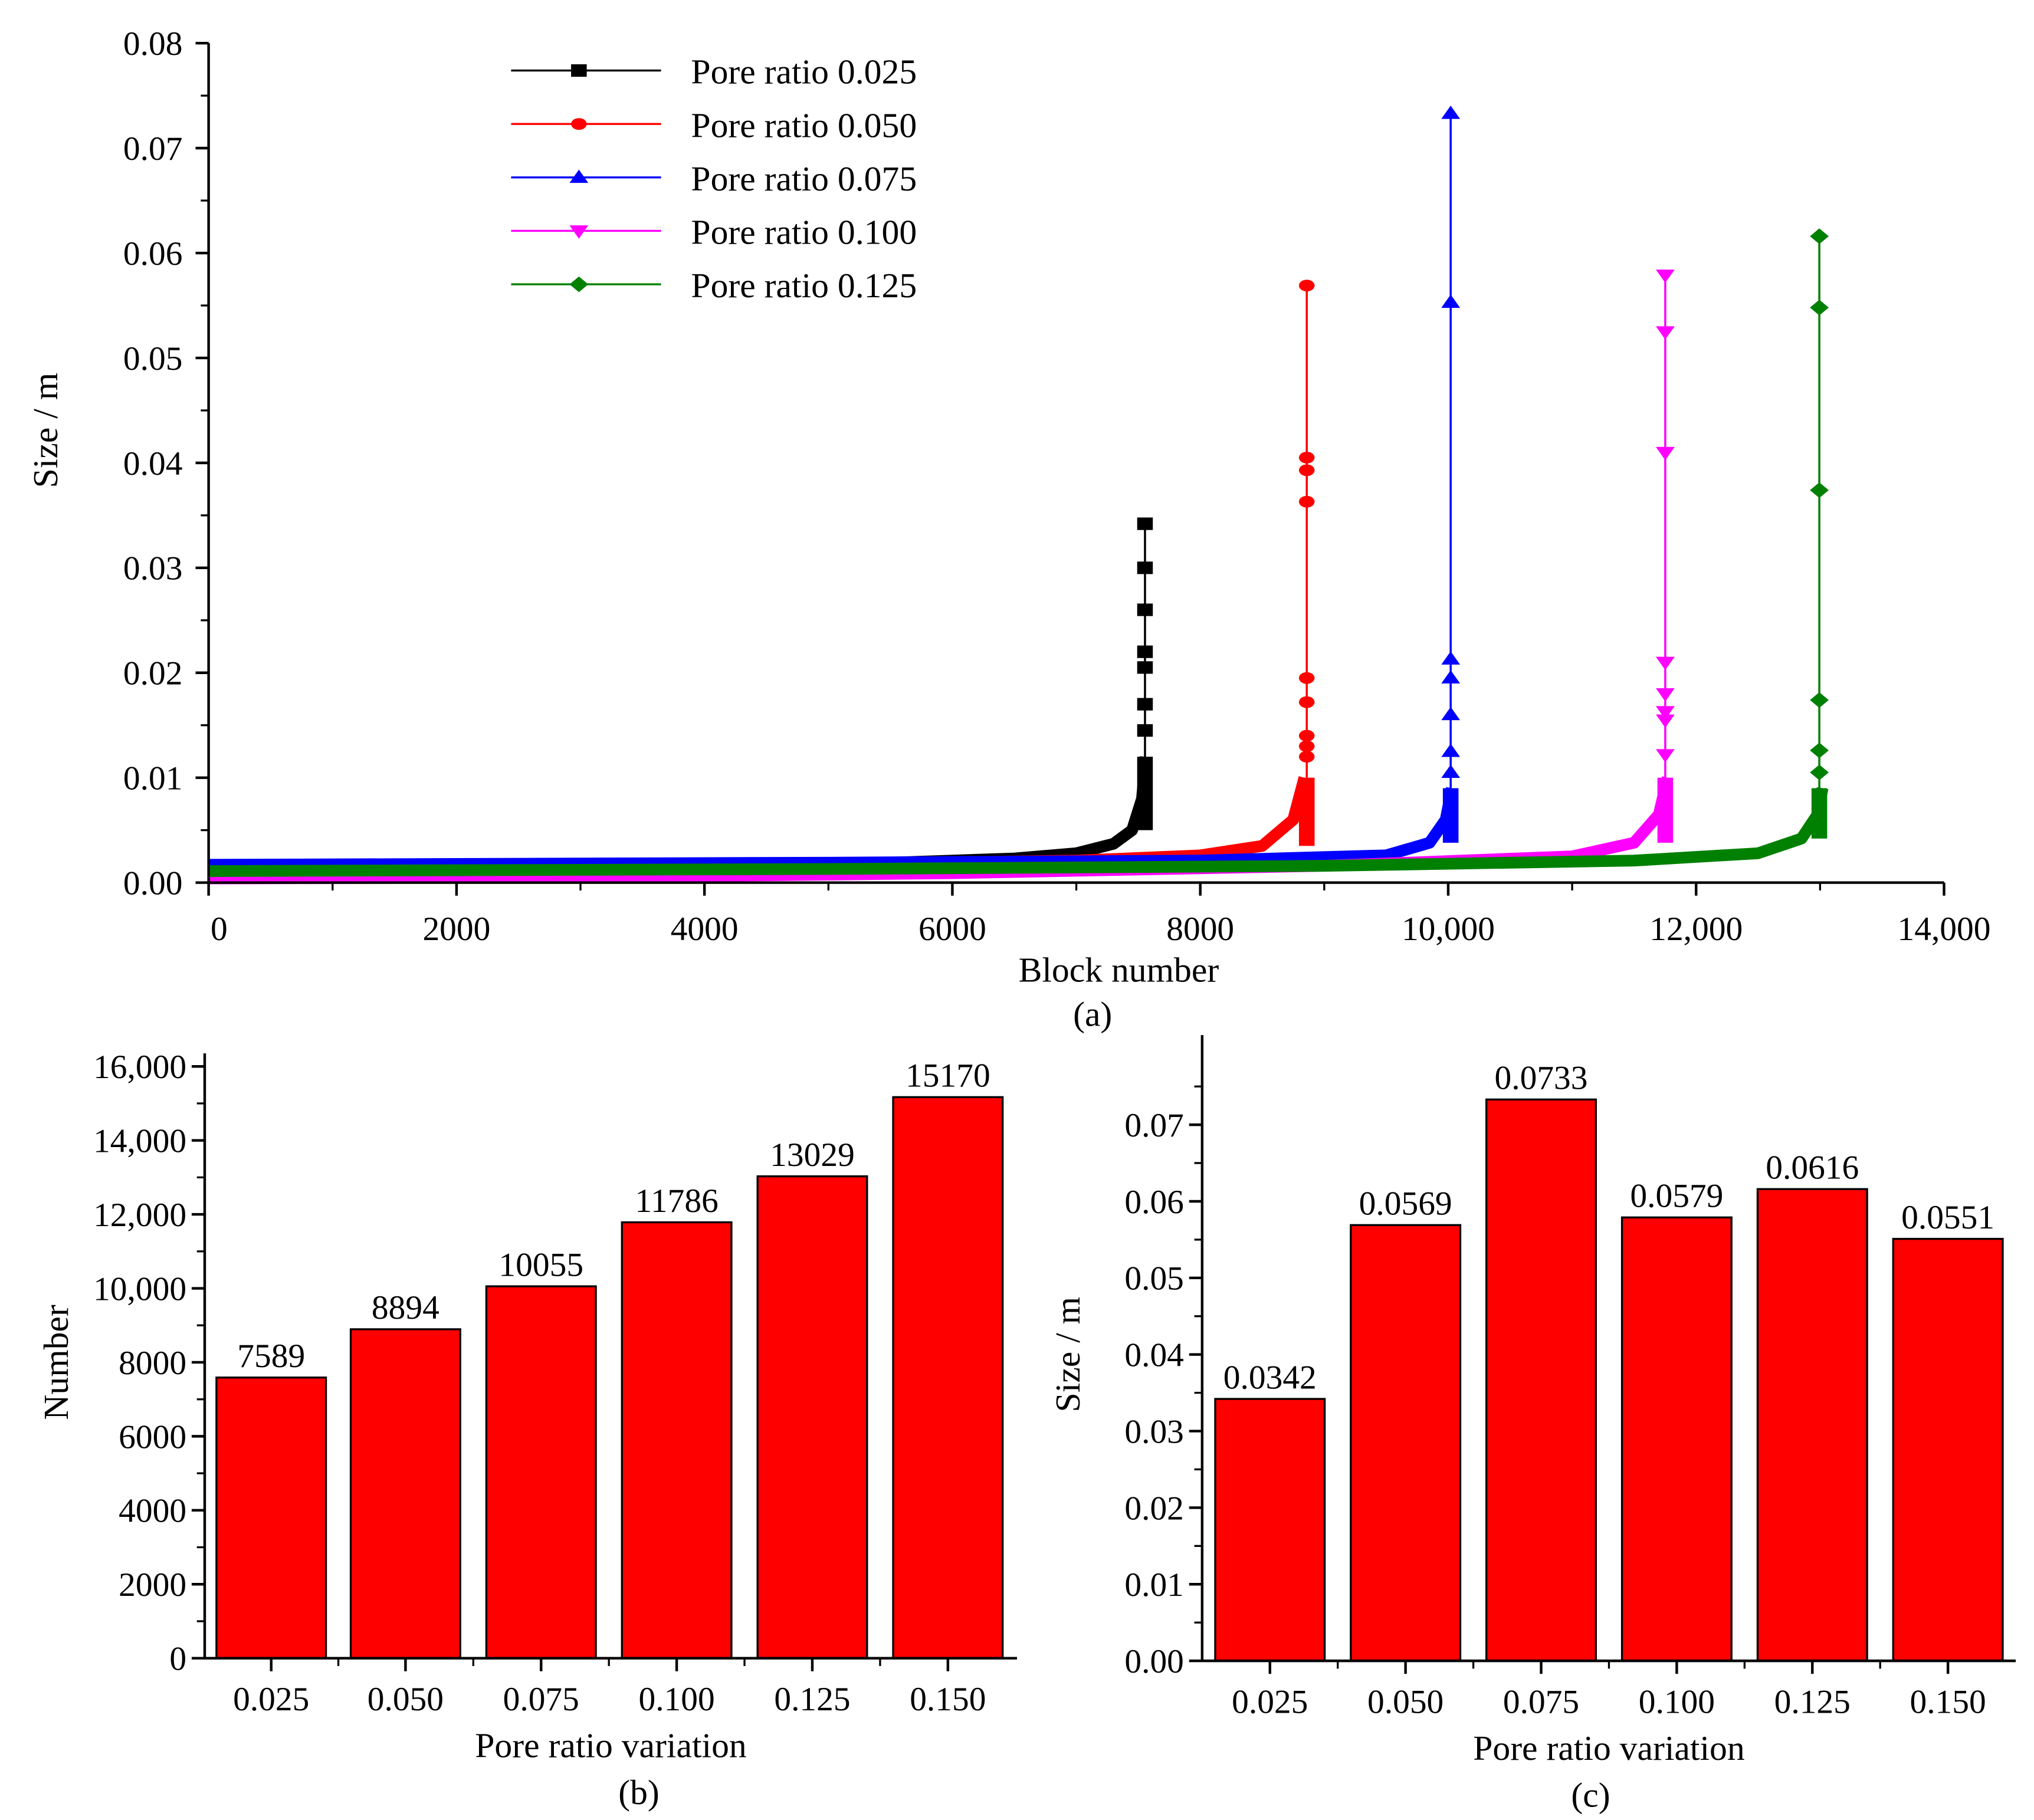  Describe the element at coordinates (1812, 1702) in the screenshot. I see `x-tick-label: 0.125` at that location.